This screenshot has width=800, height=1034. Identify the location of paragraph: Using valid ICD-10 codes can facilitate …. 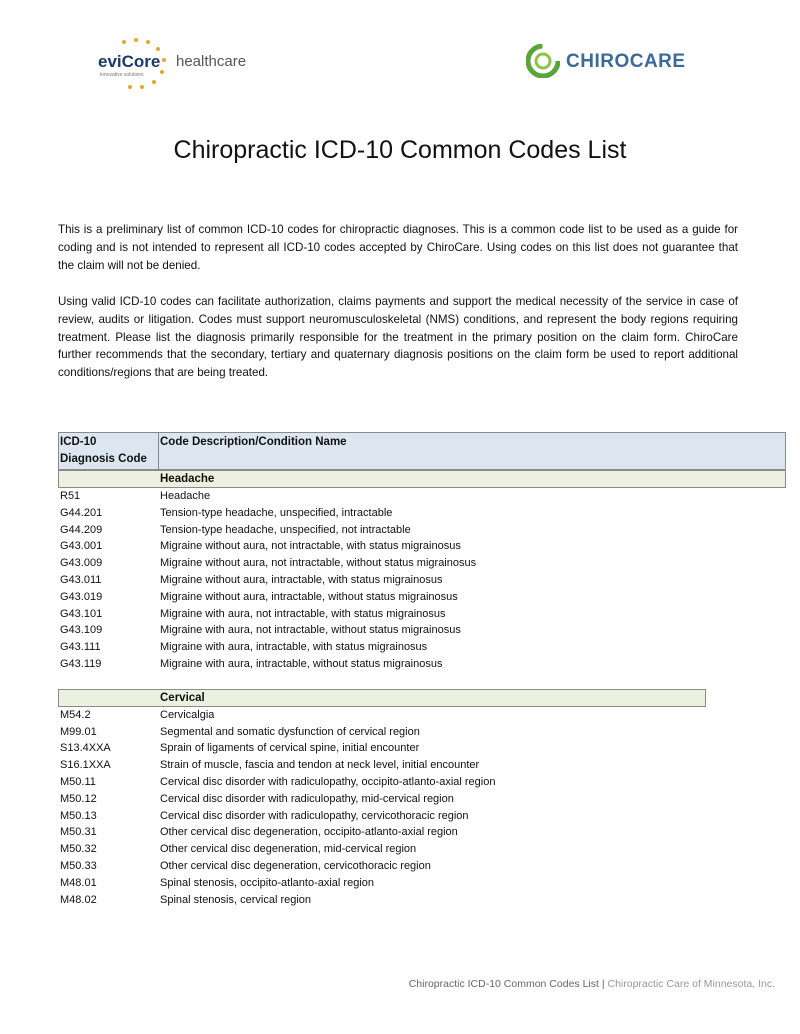
(398, 337).